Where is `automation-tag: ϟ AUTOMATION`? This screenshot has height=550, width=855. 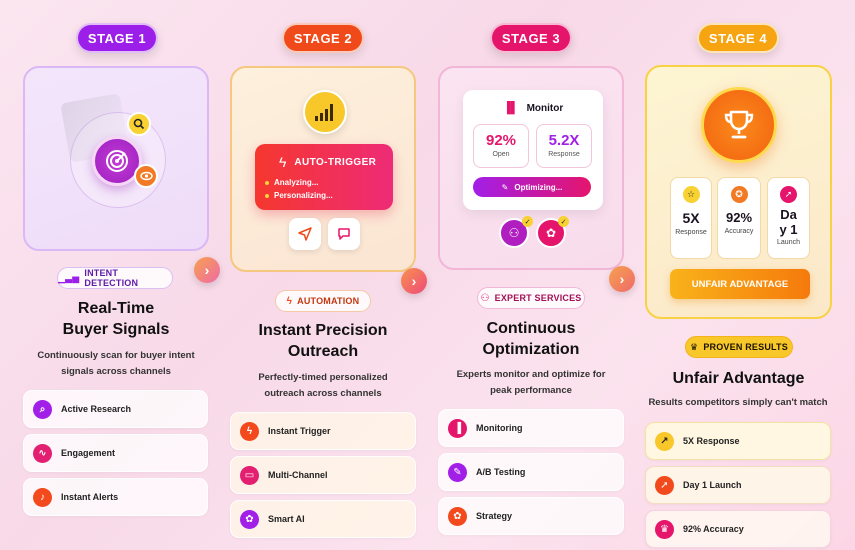 automation-tag: ϟ AUTOMATION is located at coordinates (323, 301).